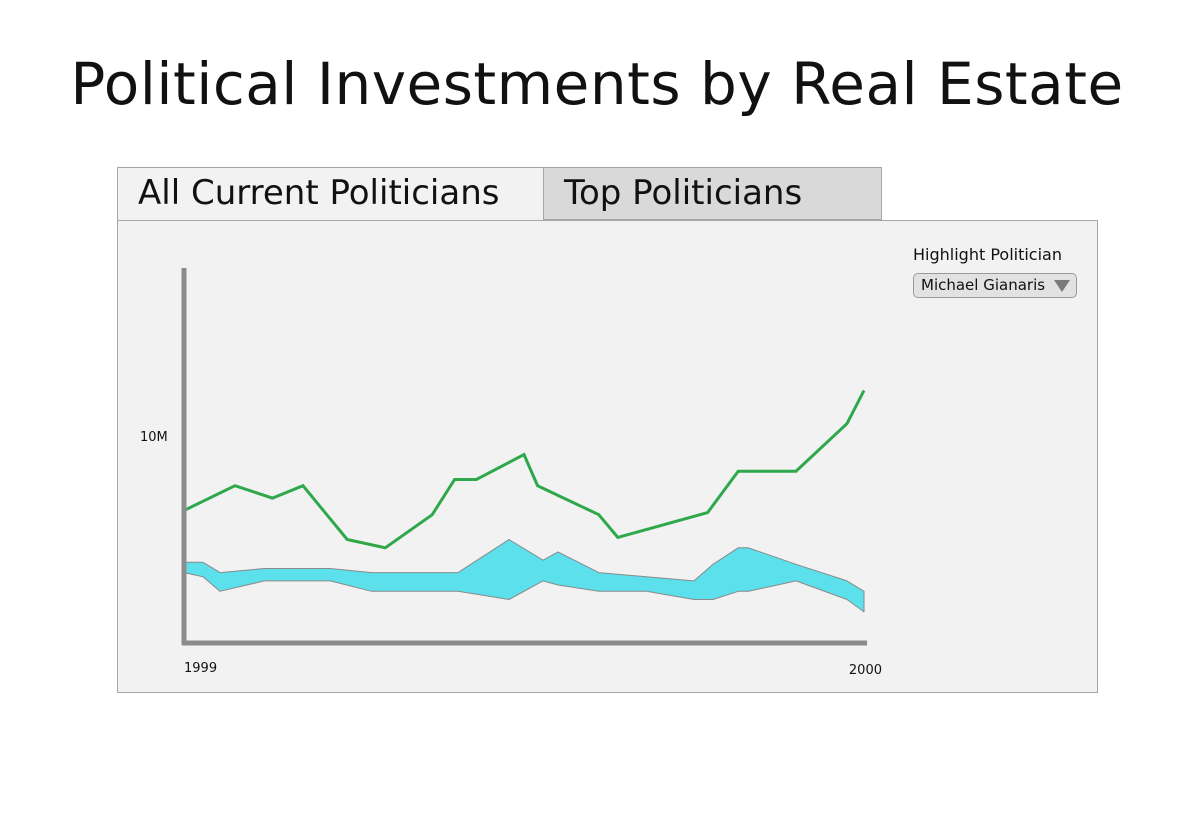  I want to click on politician-select: Michael Gianaris, so click(995, 285).